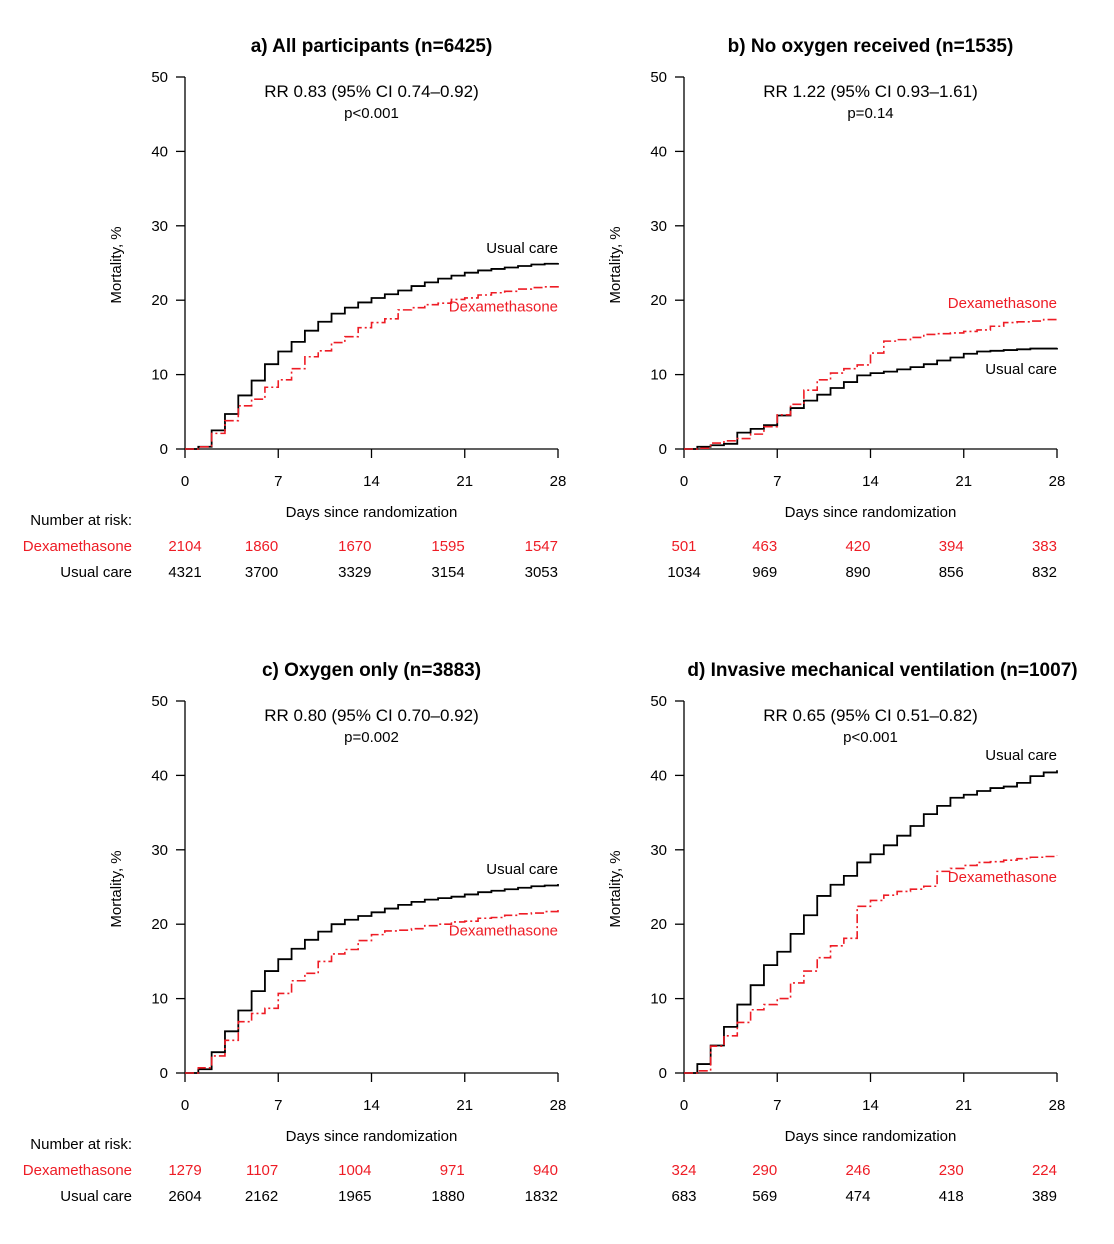 Image resolution: width=1114 pixels, height=1244 pixels. Describe the element at coordinates (870, 91) in the screenshot. I see `risk-ratio-text: RR 1.22 (95% CI 0.93–1.61)` at that location.